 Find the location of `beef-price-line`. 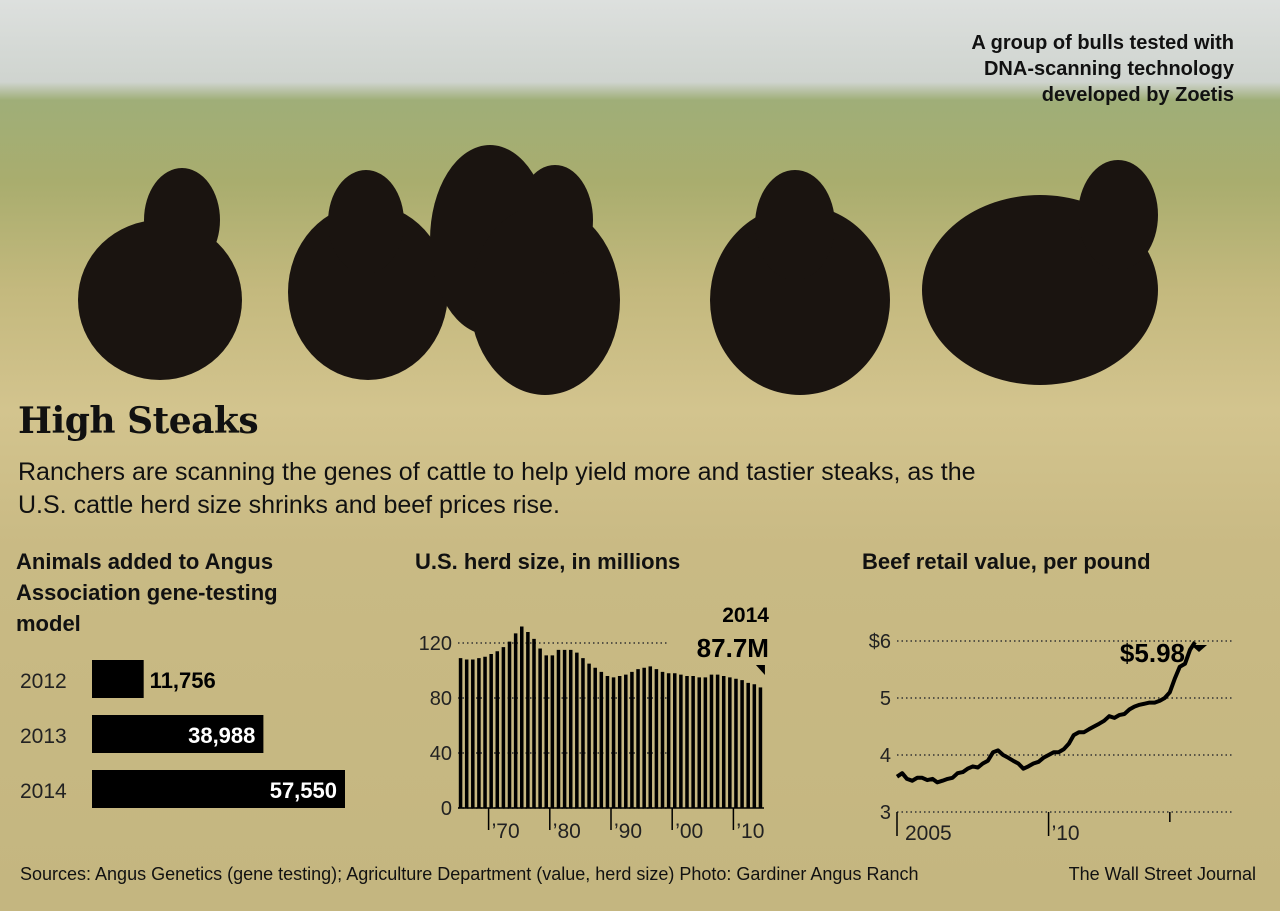

beef-price-line is located at coordinates (1046, 713).